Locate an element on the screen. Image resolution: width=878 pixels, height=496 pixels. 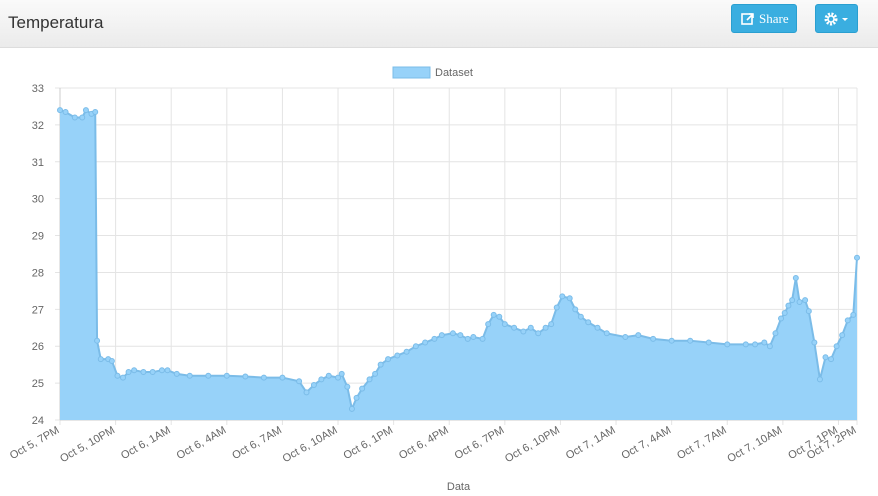
y-tick-label: 25 is located at coordinates (38, 384).